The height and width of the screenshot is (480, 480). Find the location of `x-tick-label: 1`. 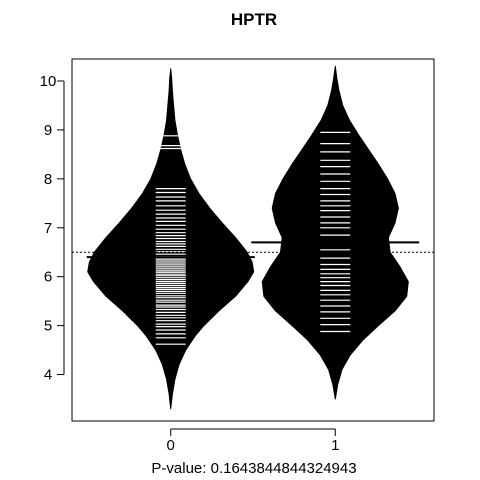

x-tick-label: 1 is located at coordinates (335, 445).